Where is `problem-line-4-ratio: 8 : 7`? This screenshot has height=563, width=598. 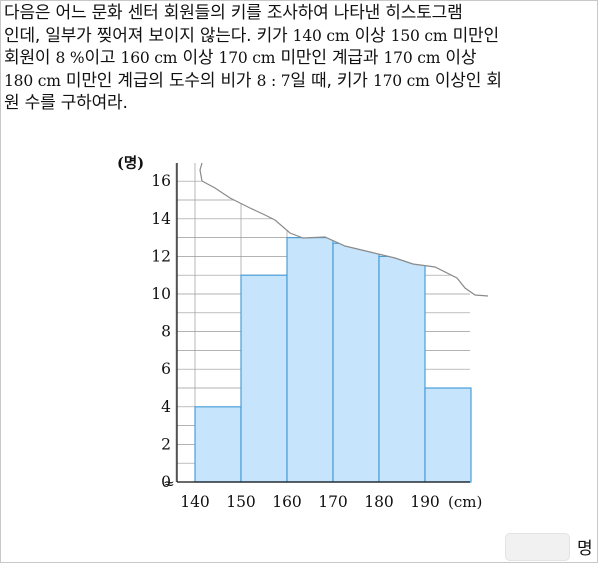
problem-line-4-ratio: 8 : 7 is located at coordinates (273, 80).